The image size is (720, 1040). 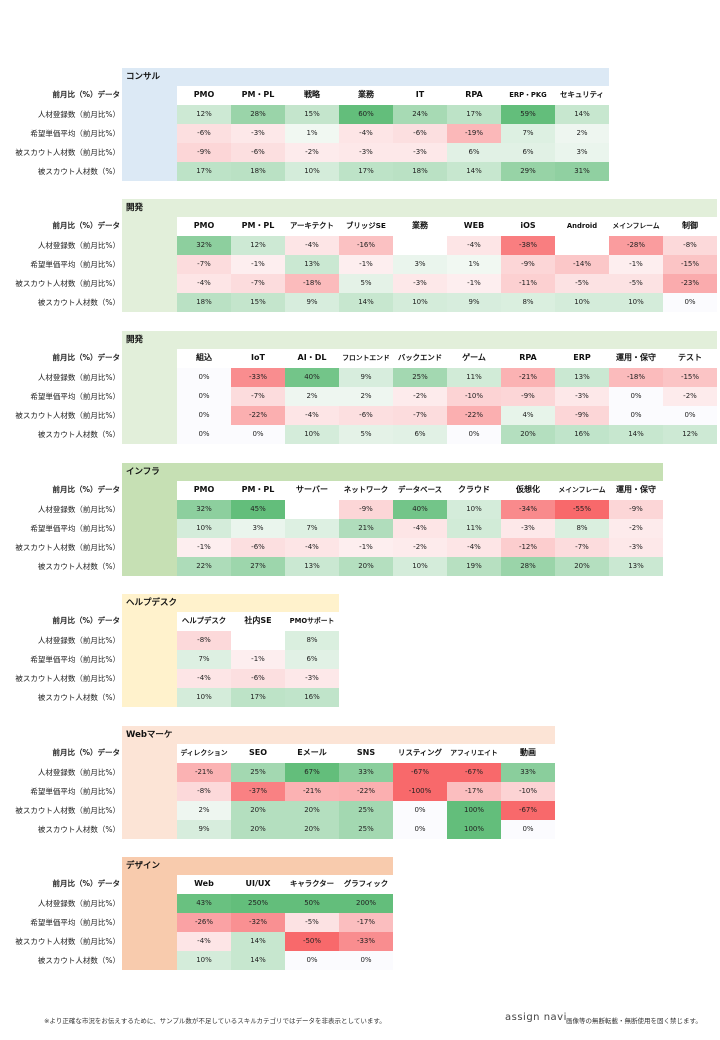 I want to click on data-cell: 40%, so click(x=420, y=509).